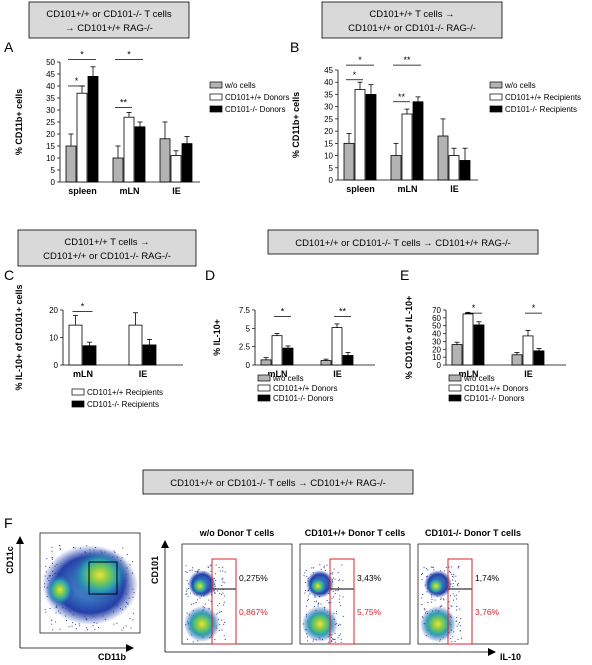  Describe the element at coordinates (328, 131) in the screenshot. I see `y-tick-label: 20` at that location.